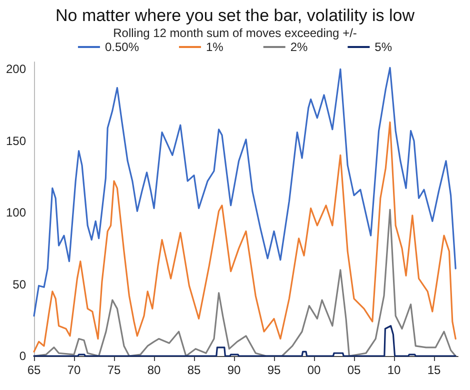 The image size is (470, 390). Describe the element at coordinates (16, 69) in the screenshot. I see `y-tick-label: 200` at that location.